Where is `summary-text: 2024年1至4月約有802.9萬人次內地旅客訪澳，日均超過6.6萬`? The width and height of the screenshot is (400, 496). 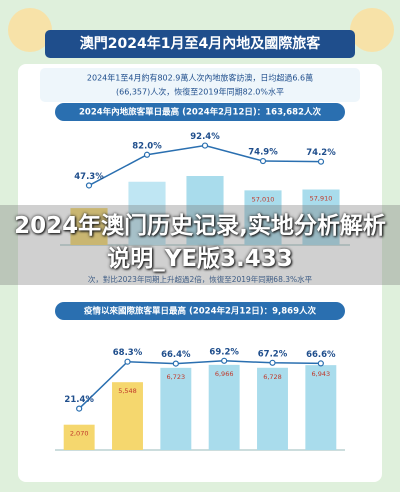
summary-text: 2024年1至4月約有802.9萬人次內地旅客訪澳，日均超過6.6萬 is located at coordinates (200, 78).